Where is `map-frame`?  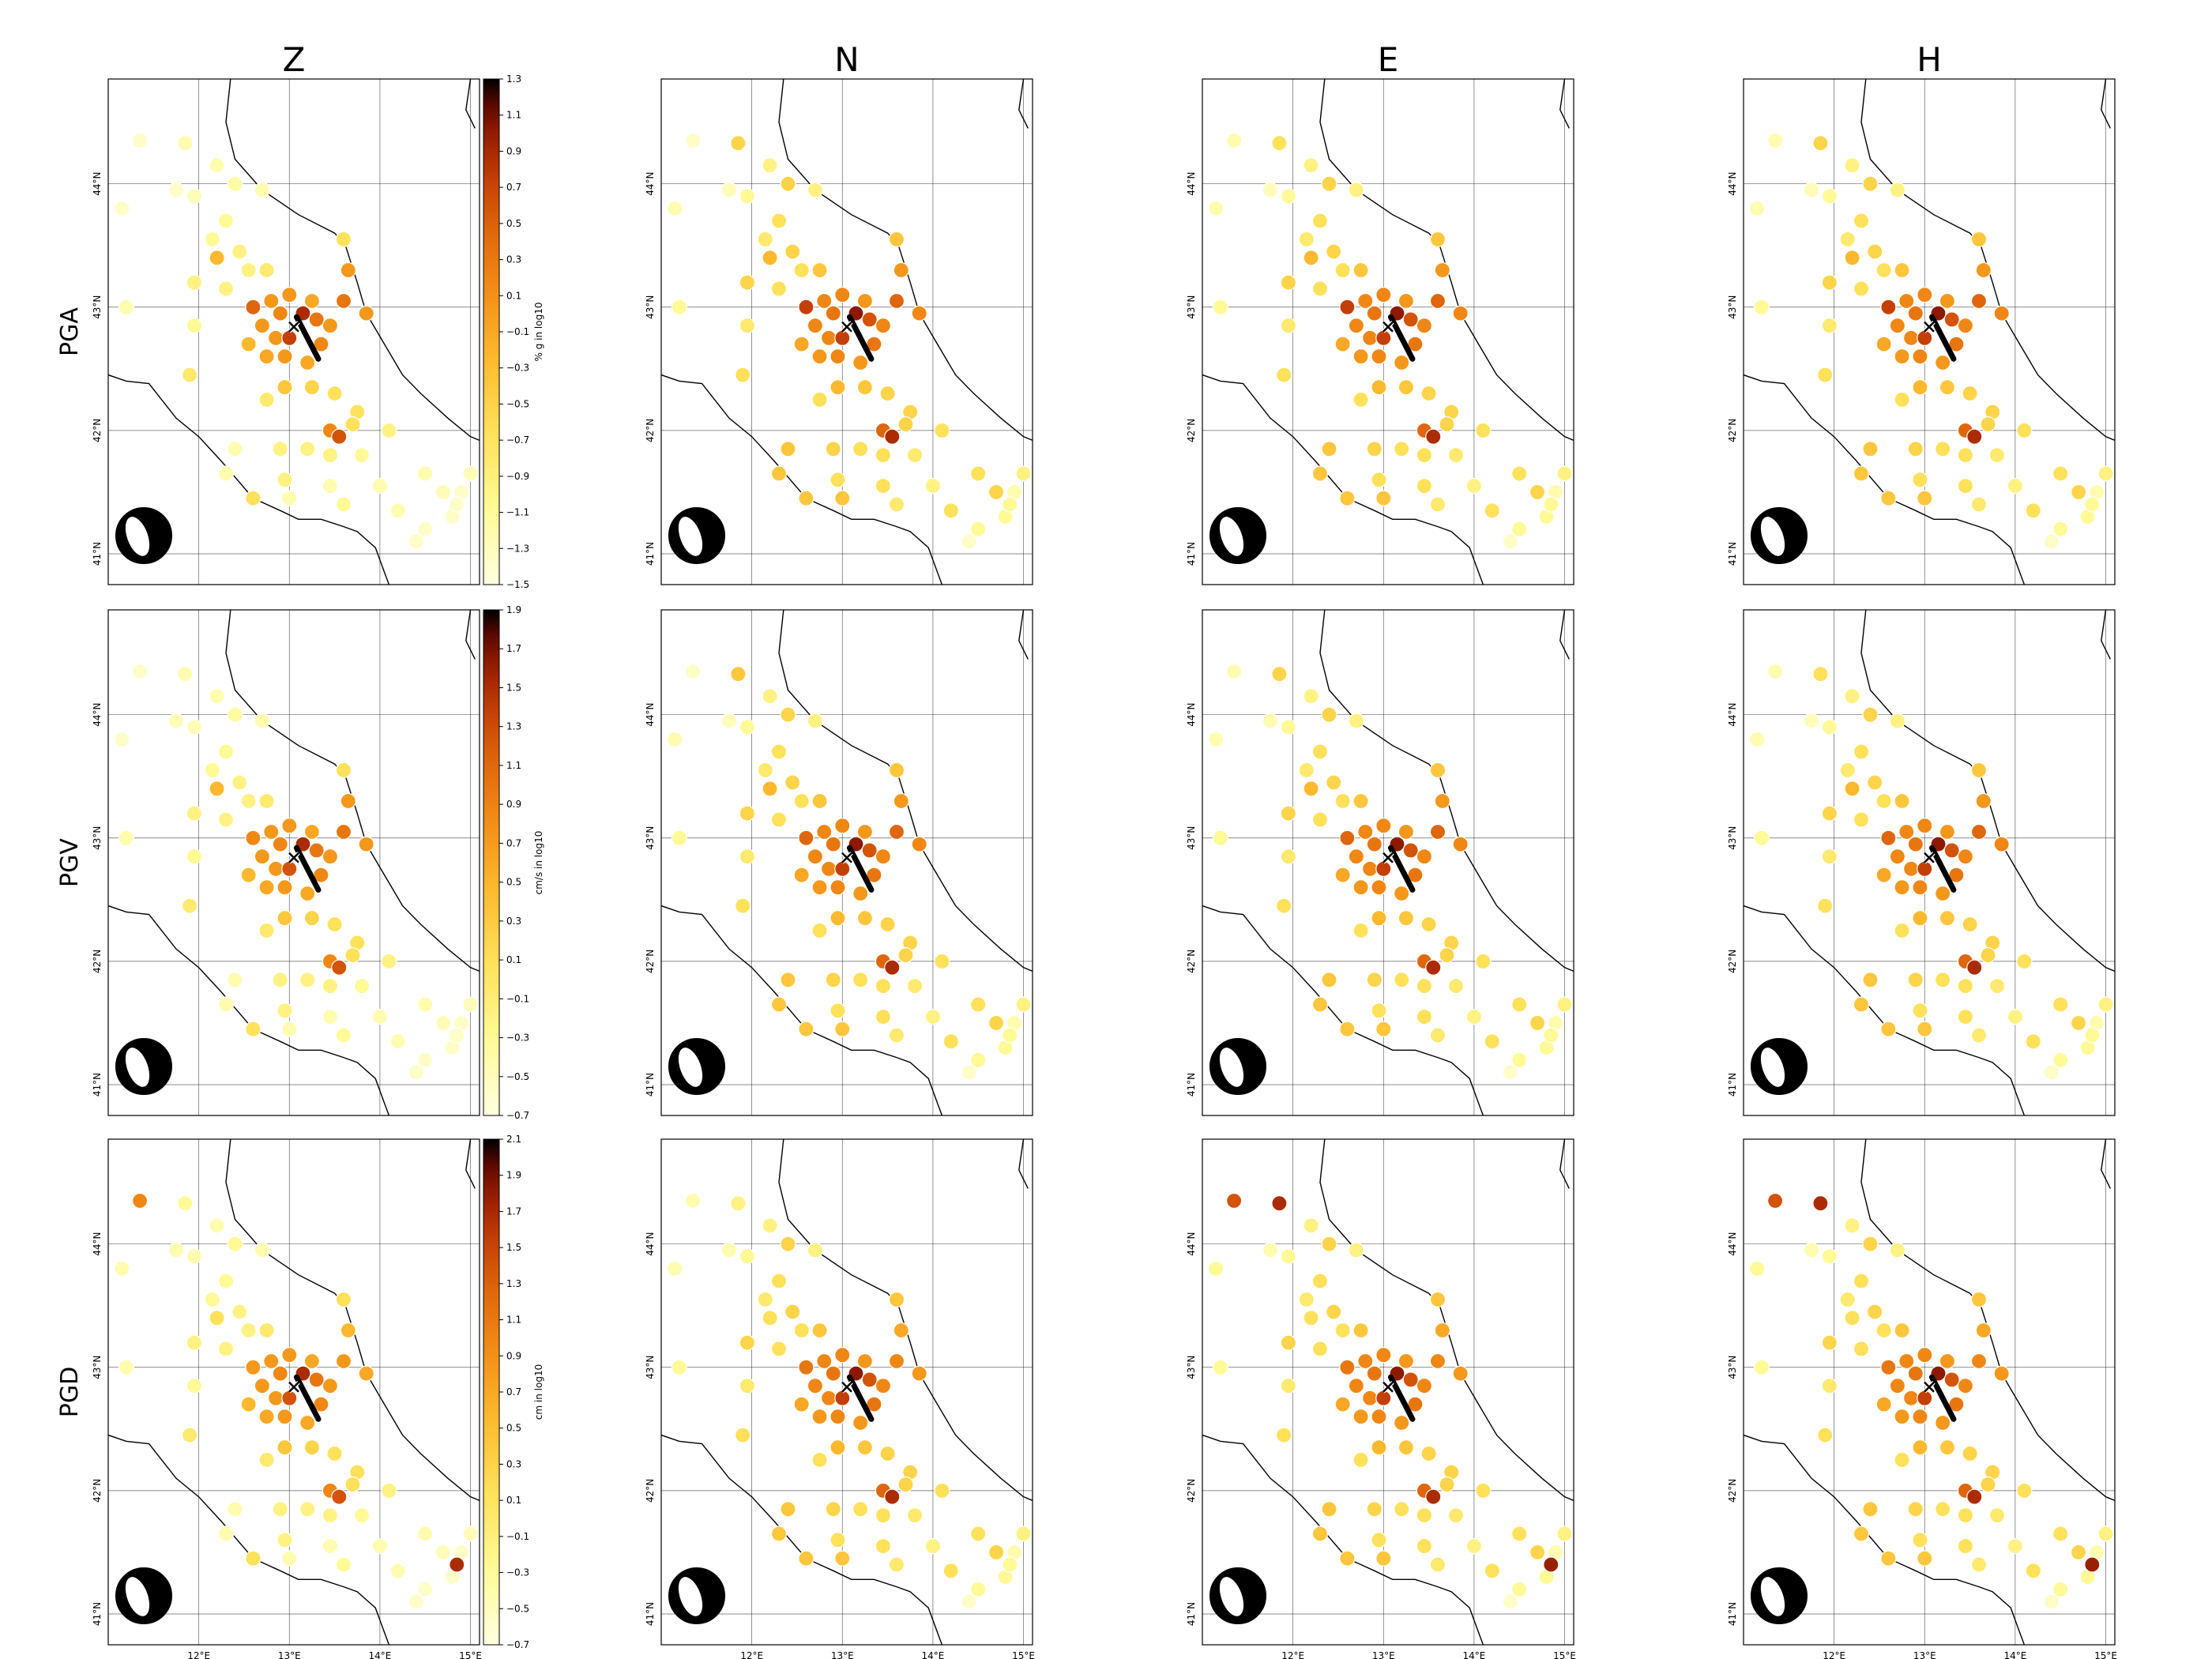
map-frame is located at coordinates (1930, 1392).